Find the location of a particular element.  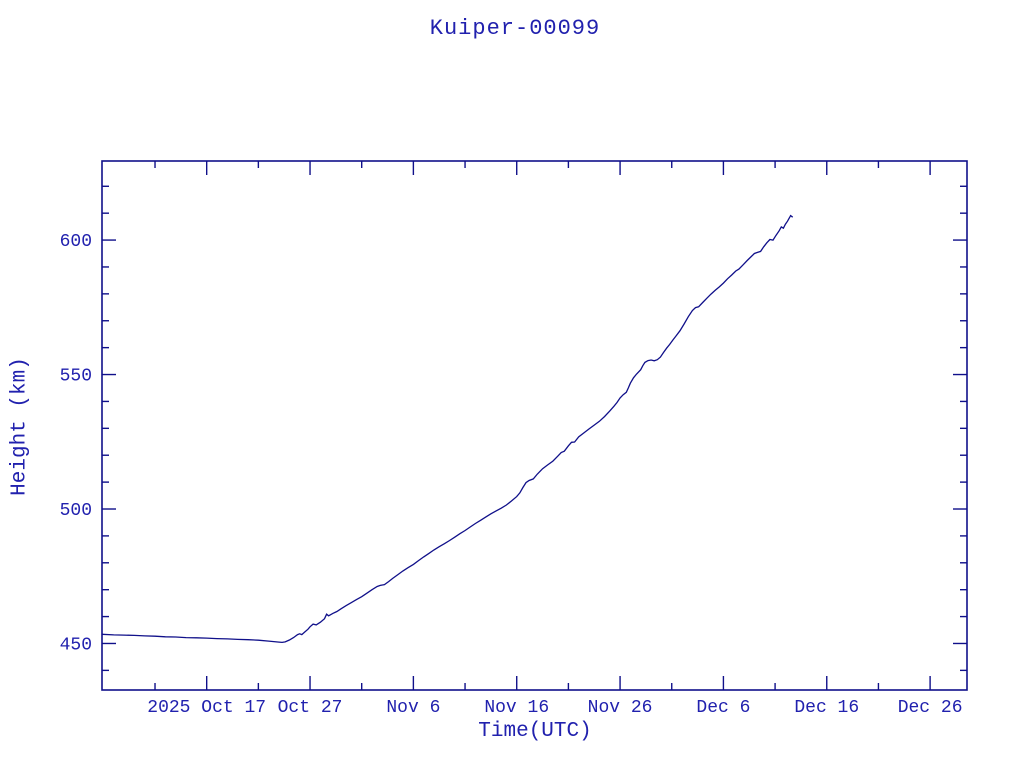

y-tick-label: 450 is located at coordinates (76, 645).